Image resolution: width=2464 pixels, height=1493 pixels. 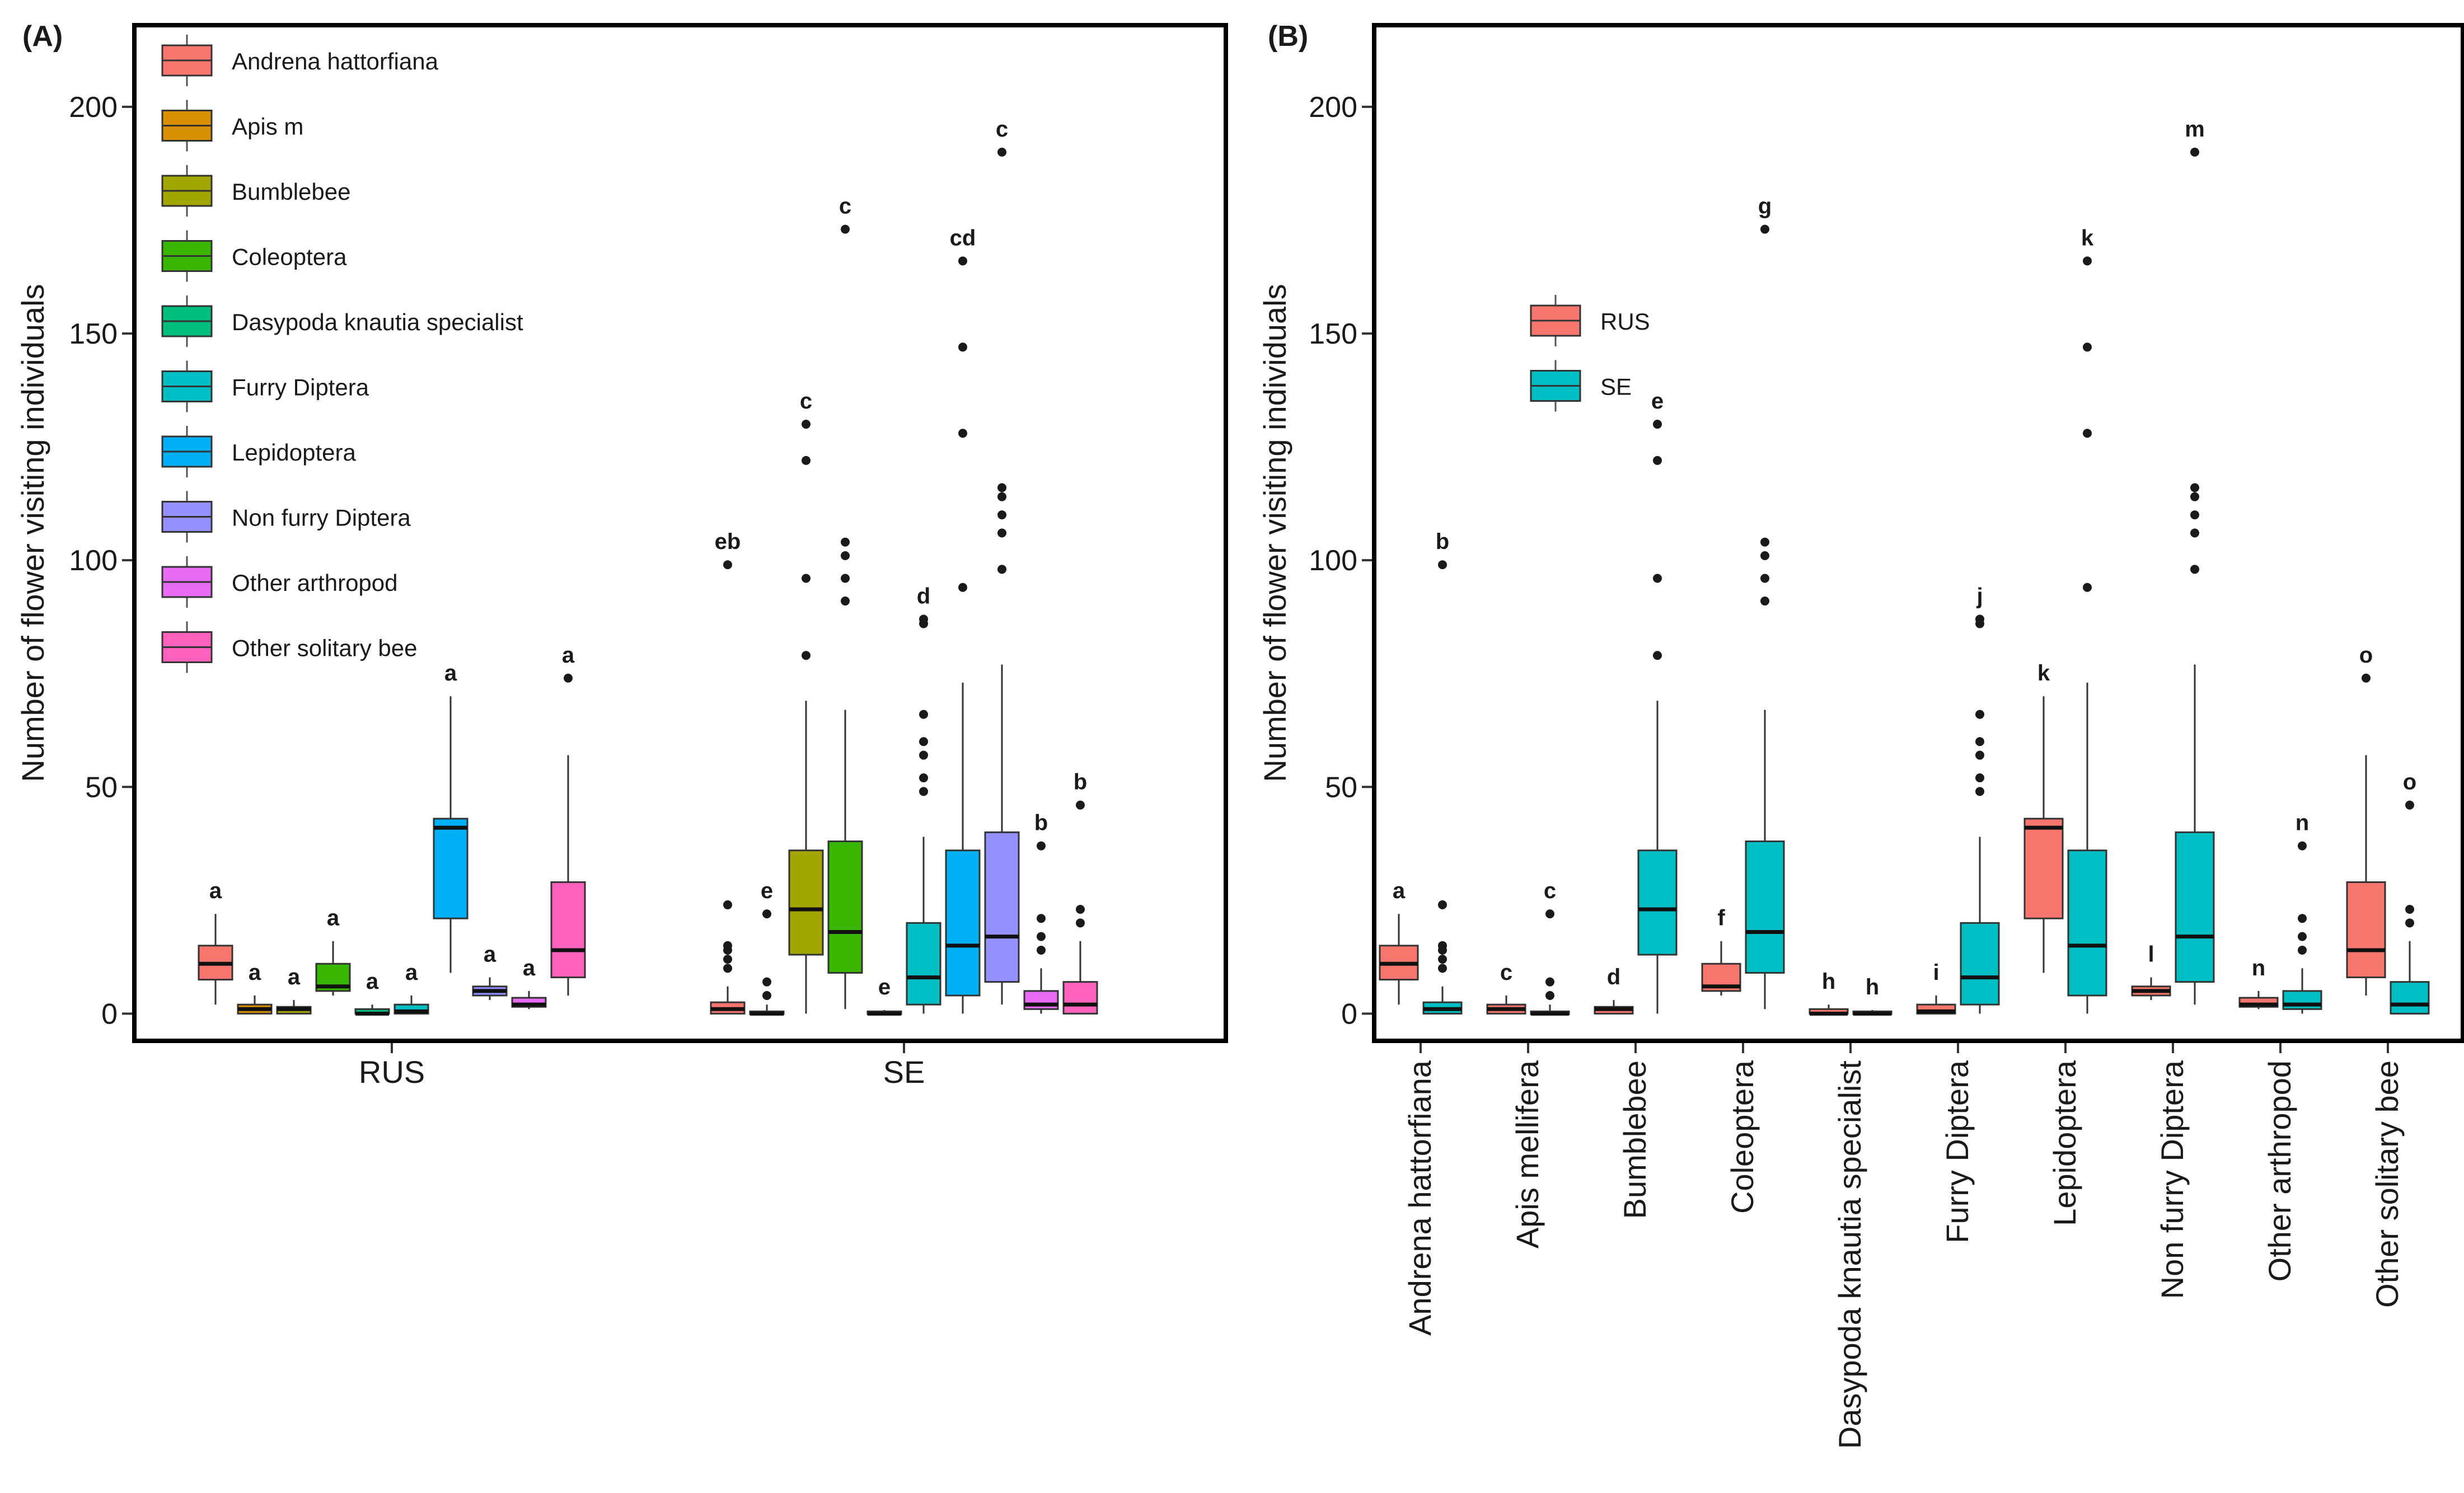 I want to click on legend-item: SE, so click(x=1581, y=386).